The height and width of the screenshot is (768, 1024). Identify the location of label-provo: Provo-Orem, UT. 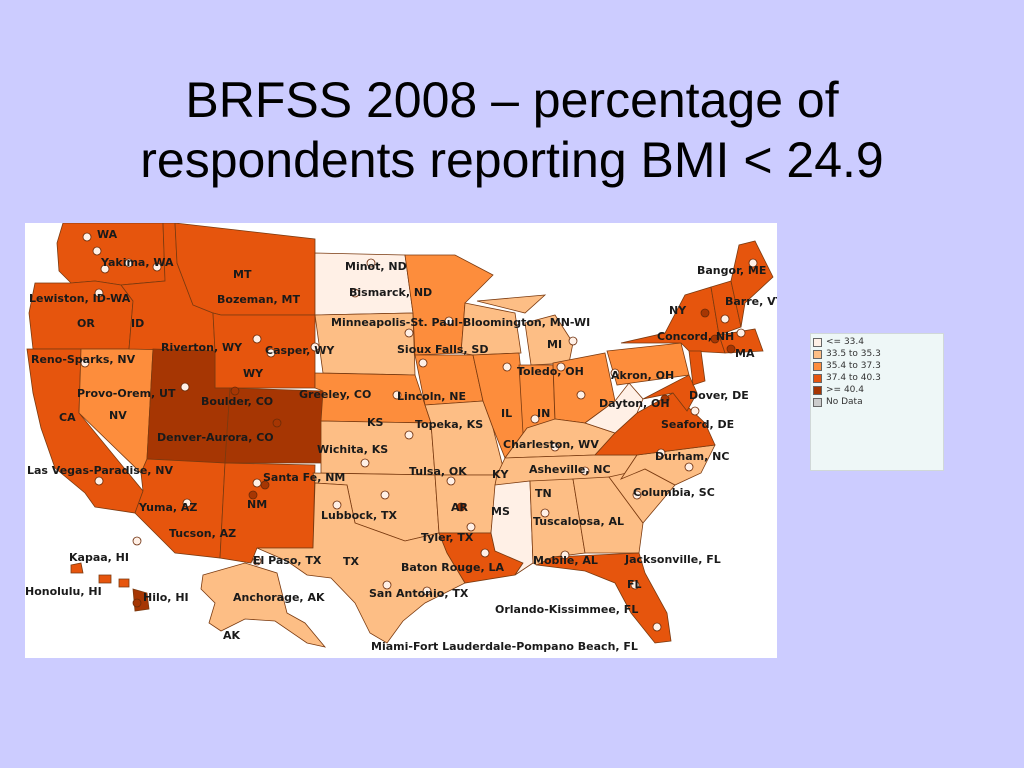
(126, 393).